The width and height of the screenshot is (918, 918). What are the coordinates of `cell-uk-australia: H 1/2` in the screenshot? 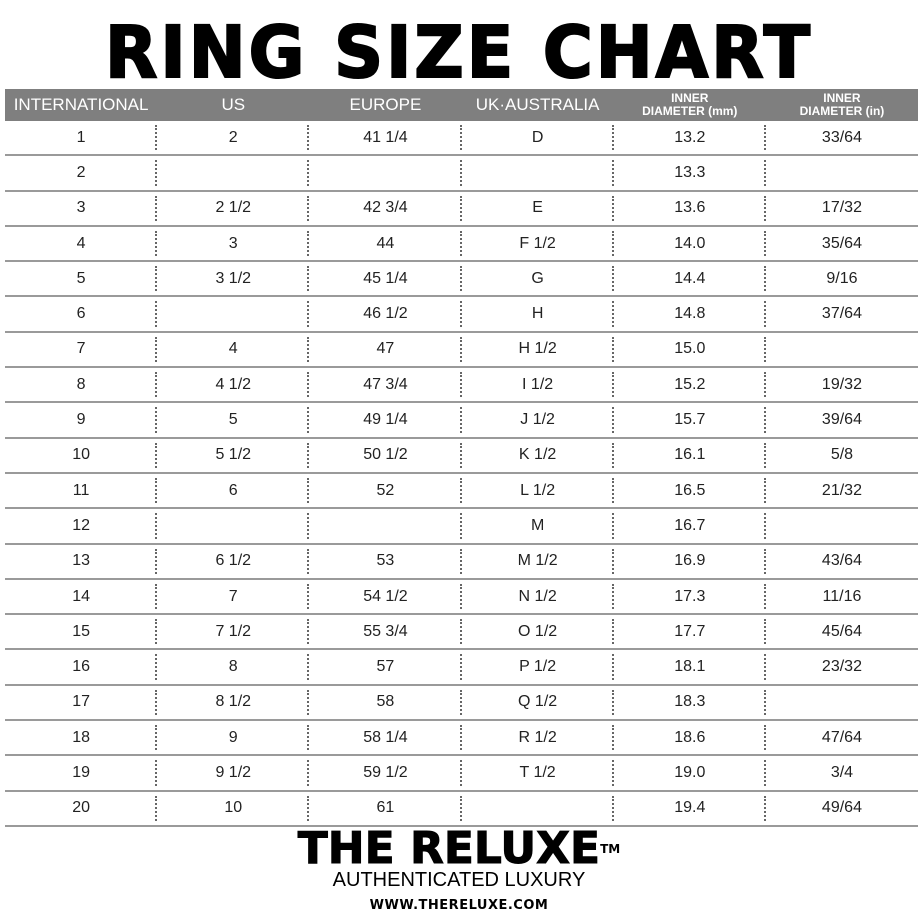 It's located at (538, 349).